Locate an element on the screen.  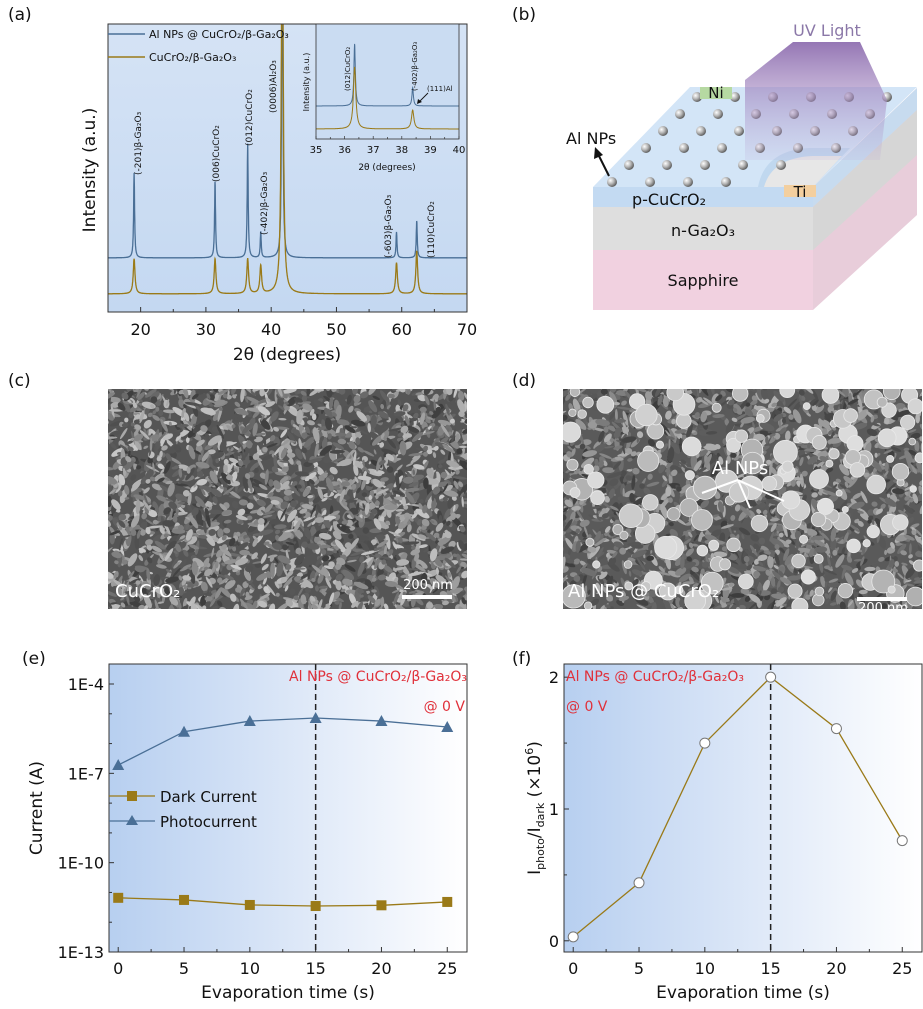
uv-light-label: UV Light is located at coordinates (827, 30).